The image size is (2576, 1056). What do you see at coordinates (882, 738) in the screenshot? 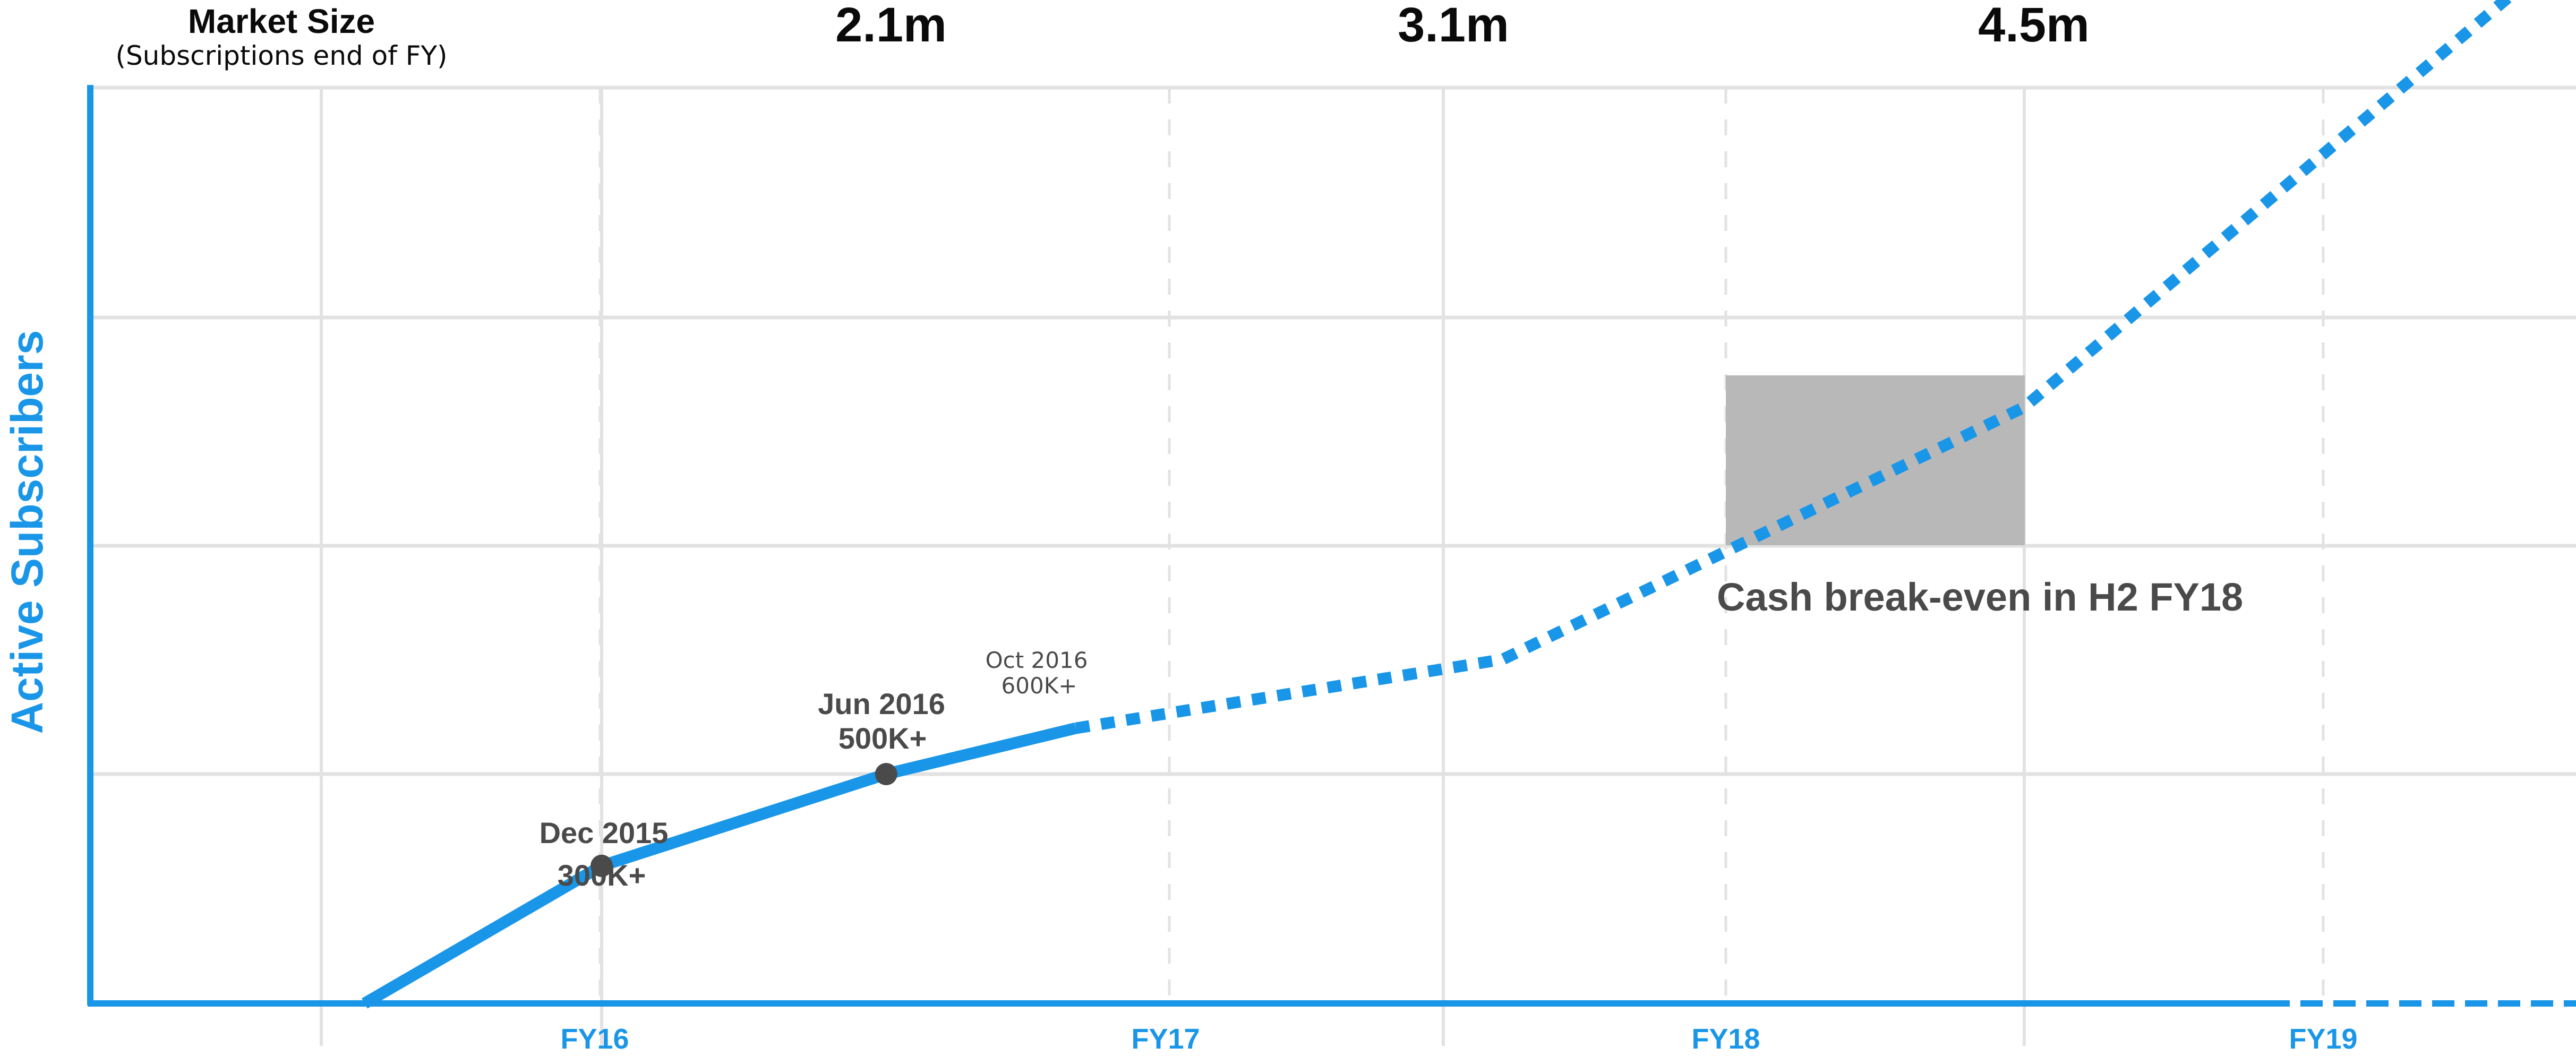
I see `annotation-value: 500K+` at bounding box center [882, 738].